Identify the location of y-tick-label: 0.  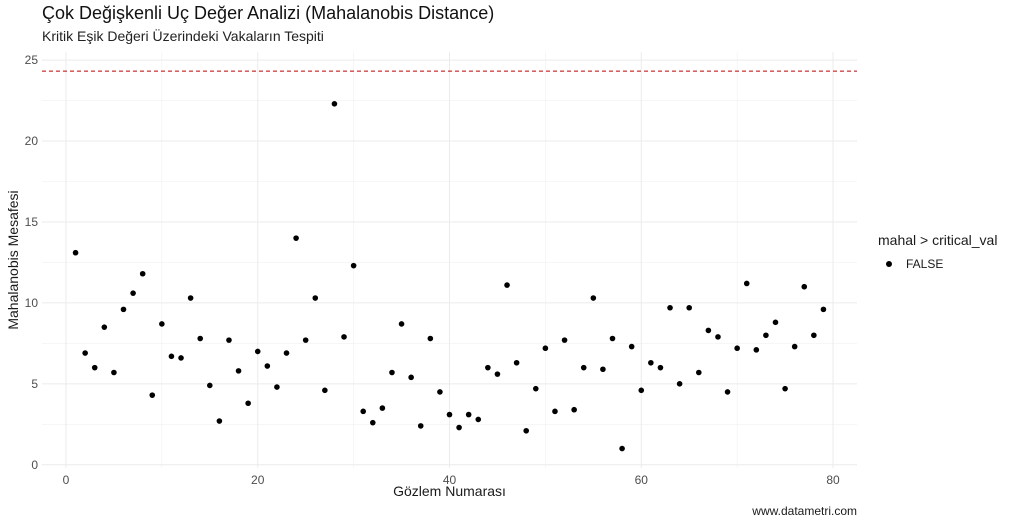
(34, 465).